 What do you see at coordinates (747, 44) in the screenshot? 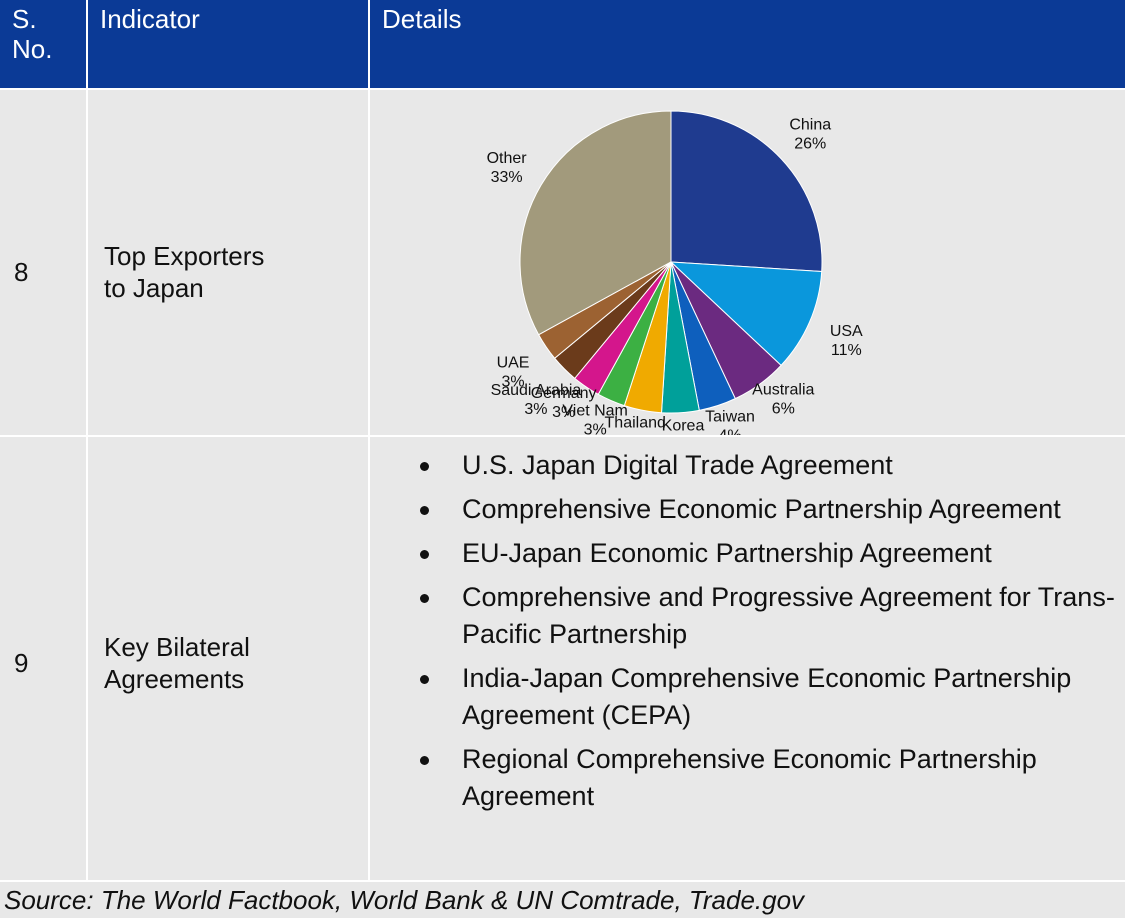
I see `header-cell: Details` at bounding box center [747, 44].